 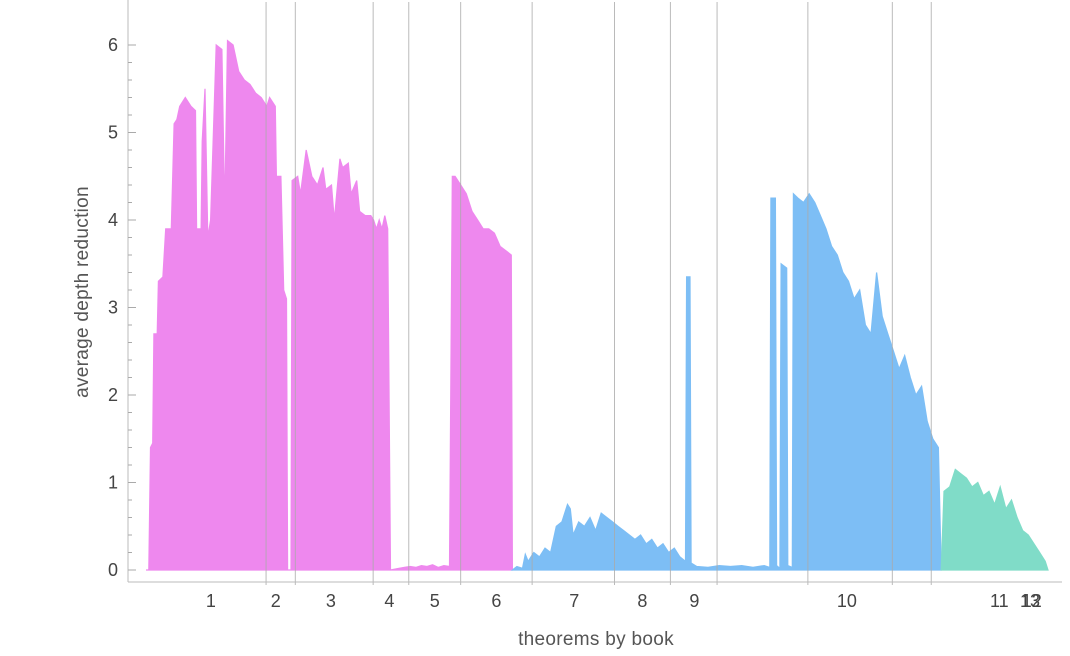 What do you see at coordinates (574, 601) in the screenshot?
I see `book-label: 7` at bounding box center [574, 601].